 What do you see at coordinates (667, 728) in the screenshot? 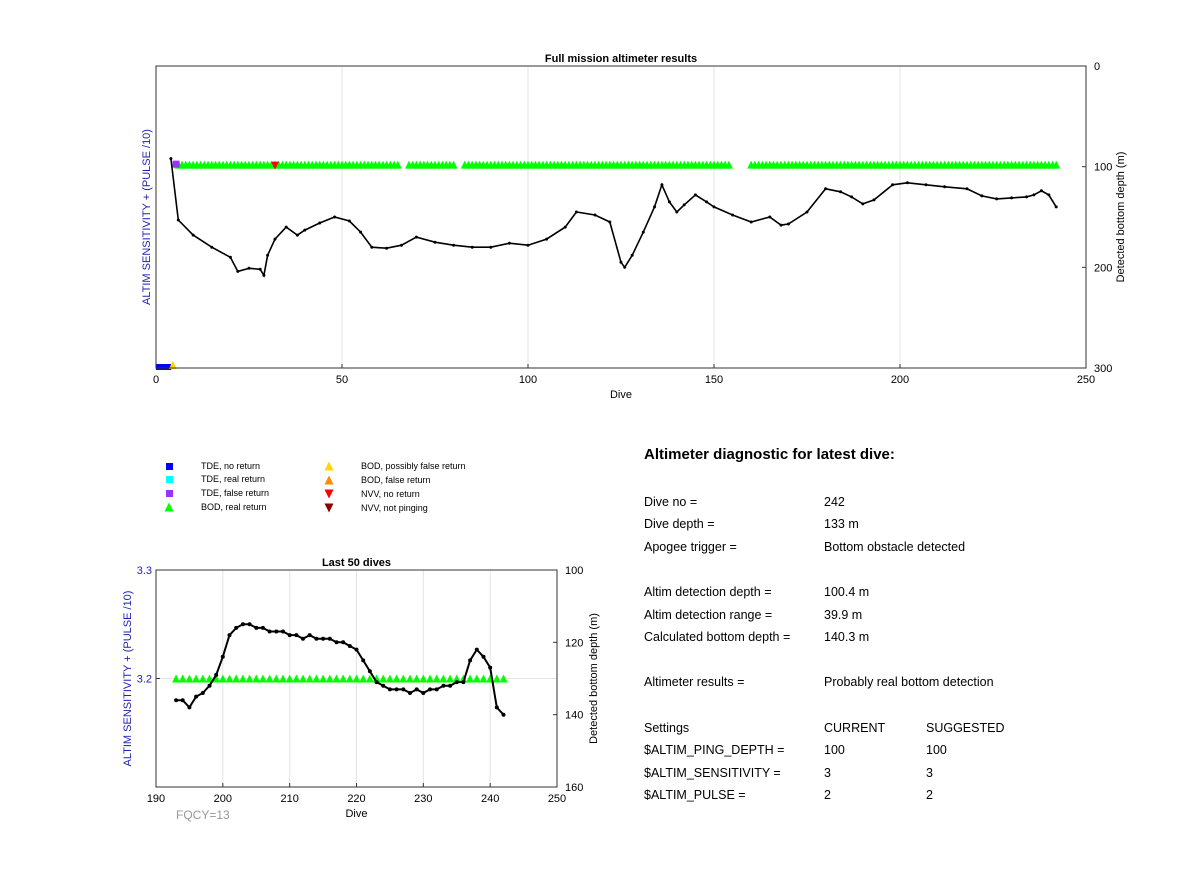
I see `settings-header-label: Settings` at bounding box center [667, 728].